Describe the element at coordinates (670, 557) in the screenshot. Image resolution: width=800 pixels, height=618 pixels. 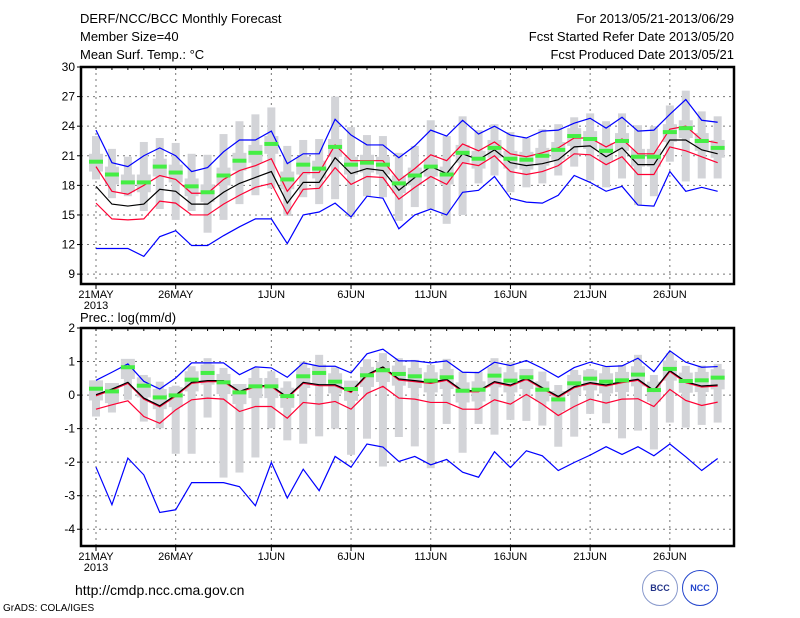
I see `prec-xtick-label: 26JUN` at that location.